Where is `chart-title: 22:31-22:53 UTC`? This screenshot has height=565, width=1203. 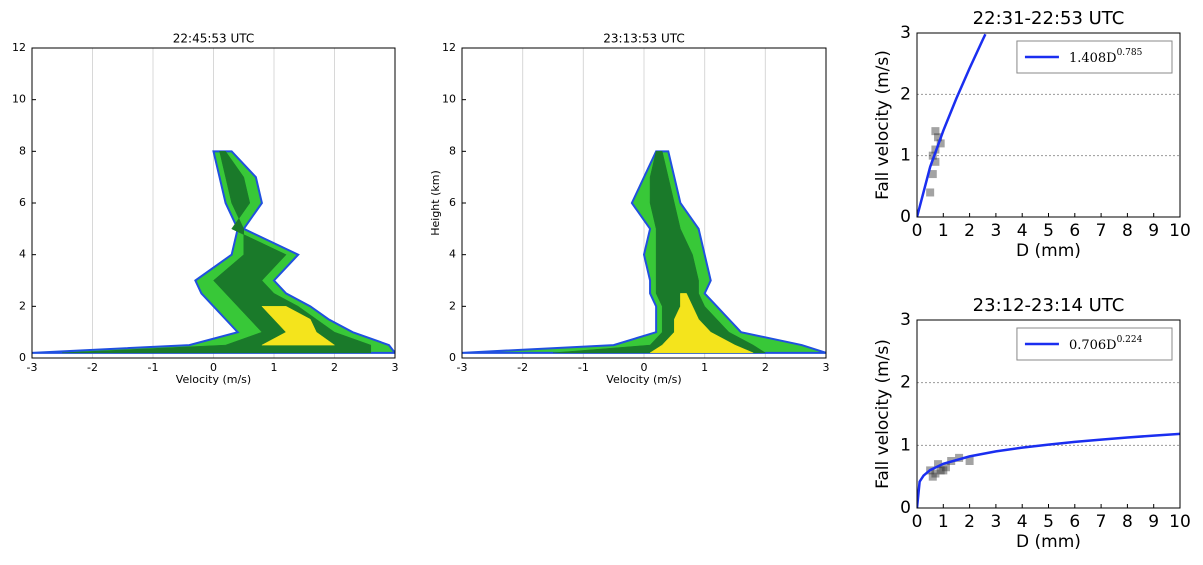
chart-title: 22:31-22:53 UTC is located at coordinates (1049, 18).